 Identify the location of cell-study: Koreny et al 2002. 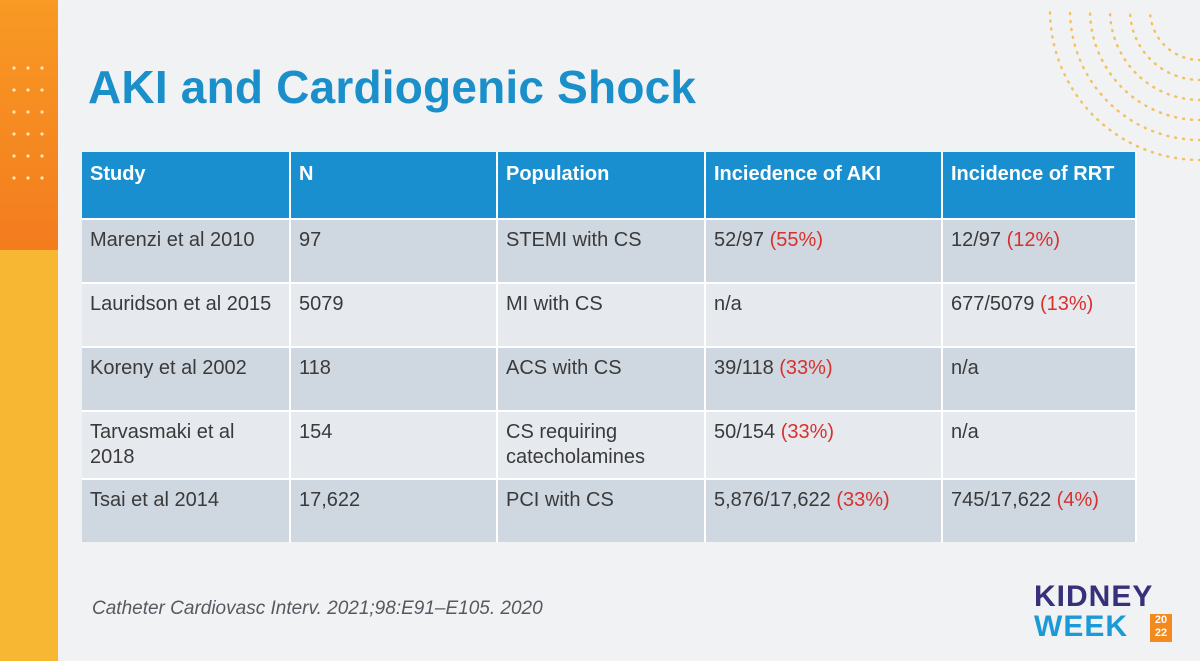
(186, 378).